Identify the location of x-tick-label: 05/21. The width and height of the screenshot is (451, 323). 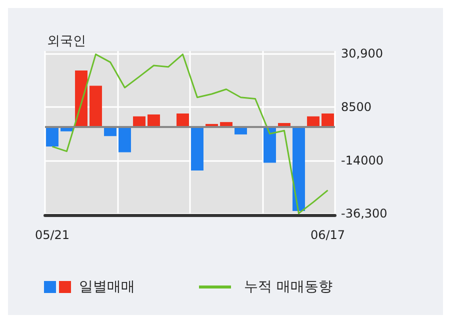
(52, 235).